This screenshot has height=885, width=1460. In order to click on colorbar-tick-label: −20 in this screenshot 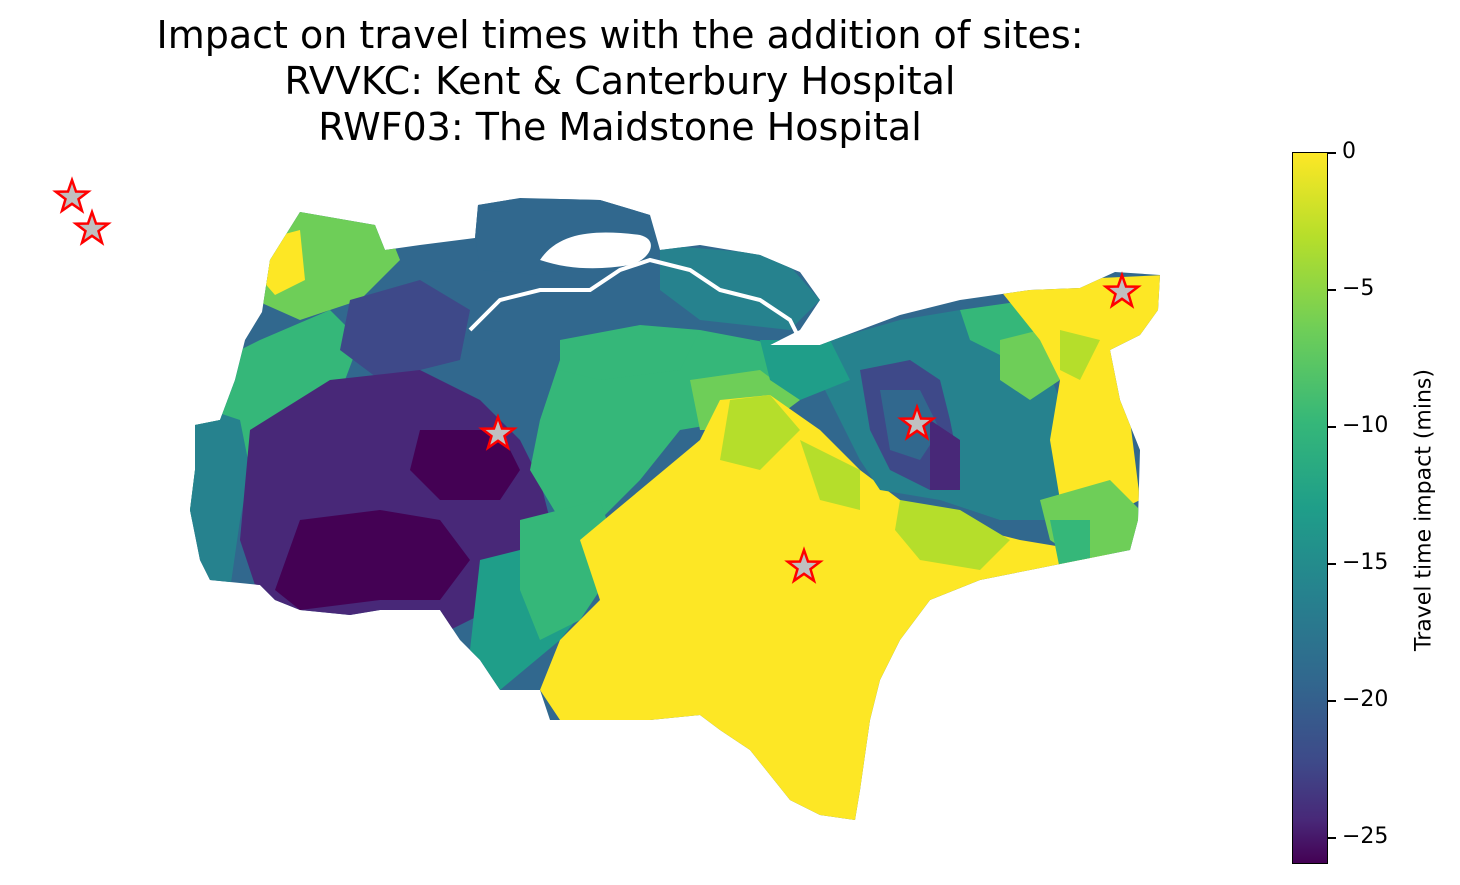, I will do `click(1365, 699)`.